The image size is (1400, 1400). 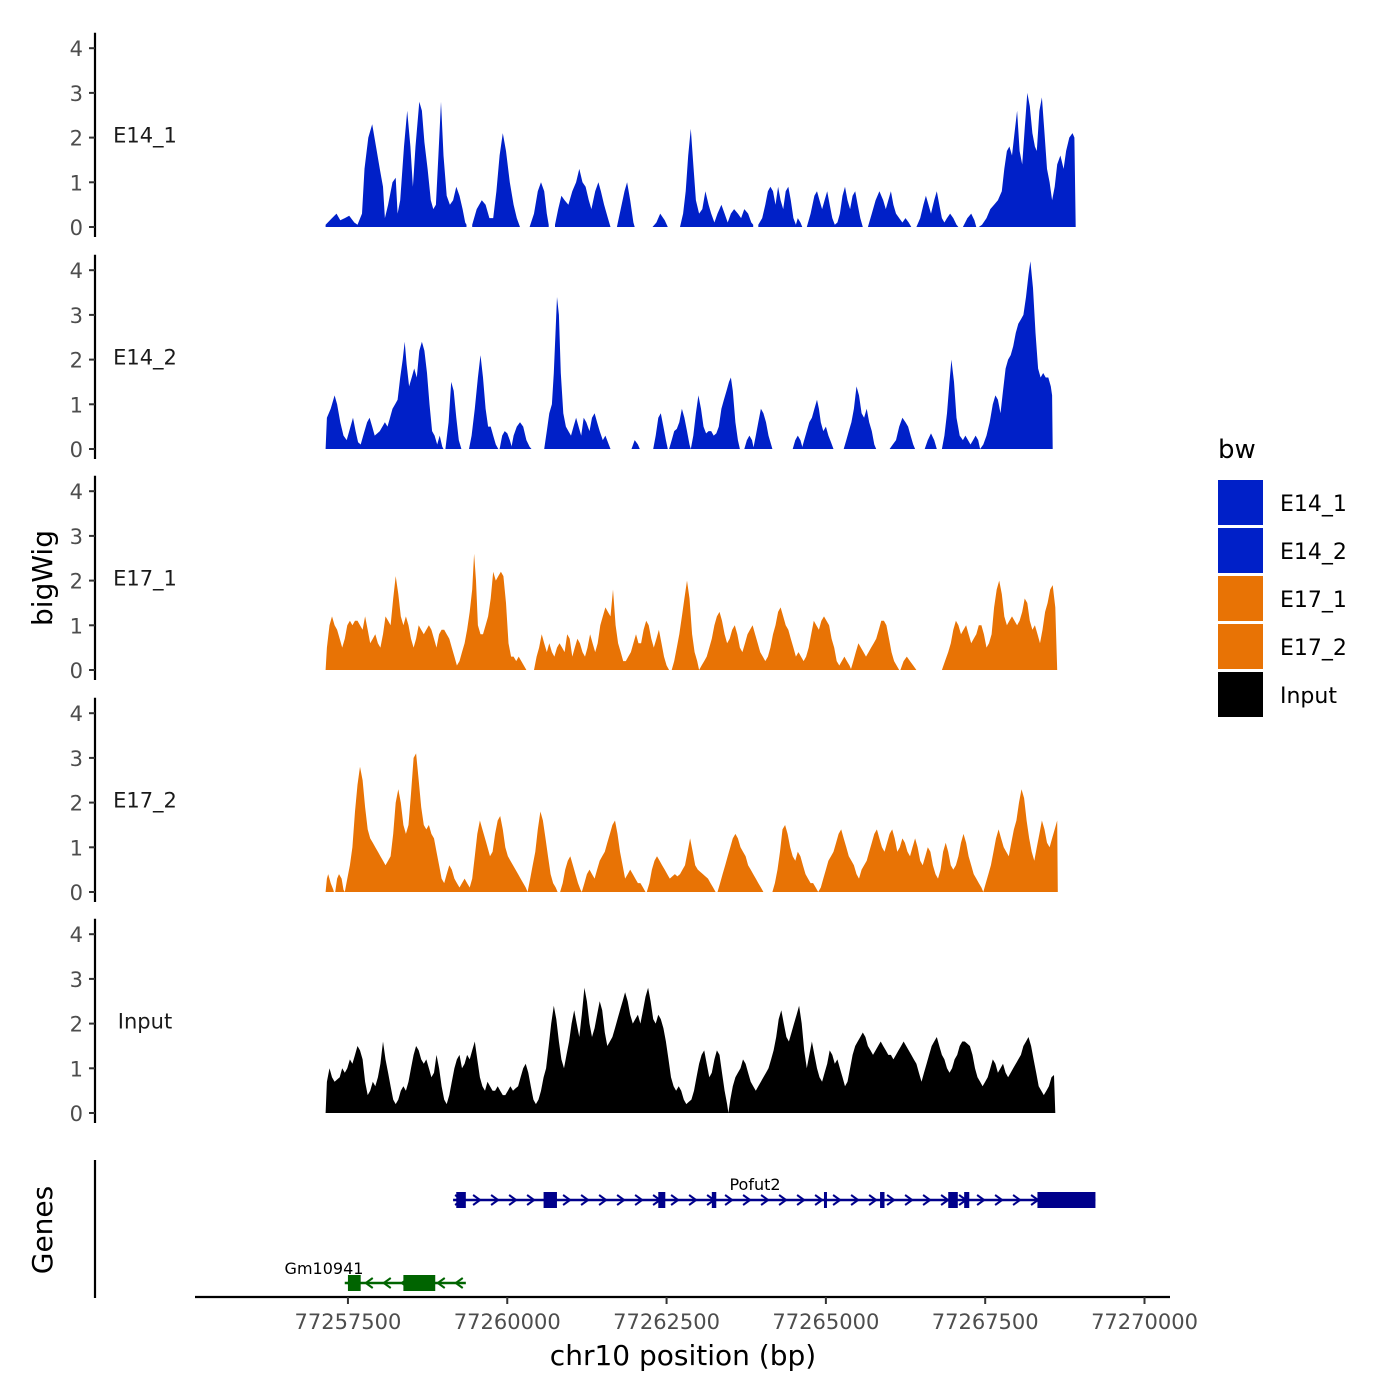 I want to click on track-label: E17_1, so click(x=145, y=578).